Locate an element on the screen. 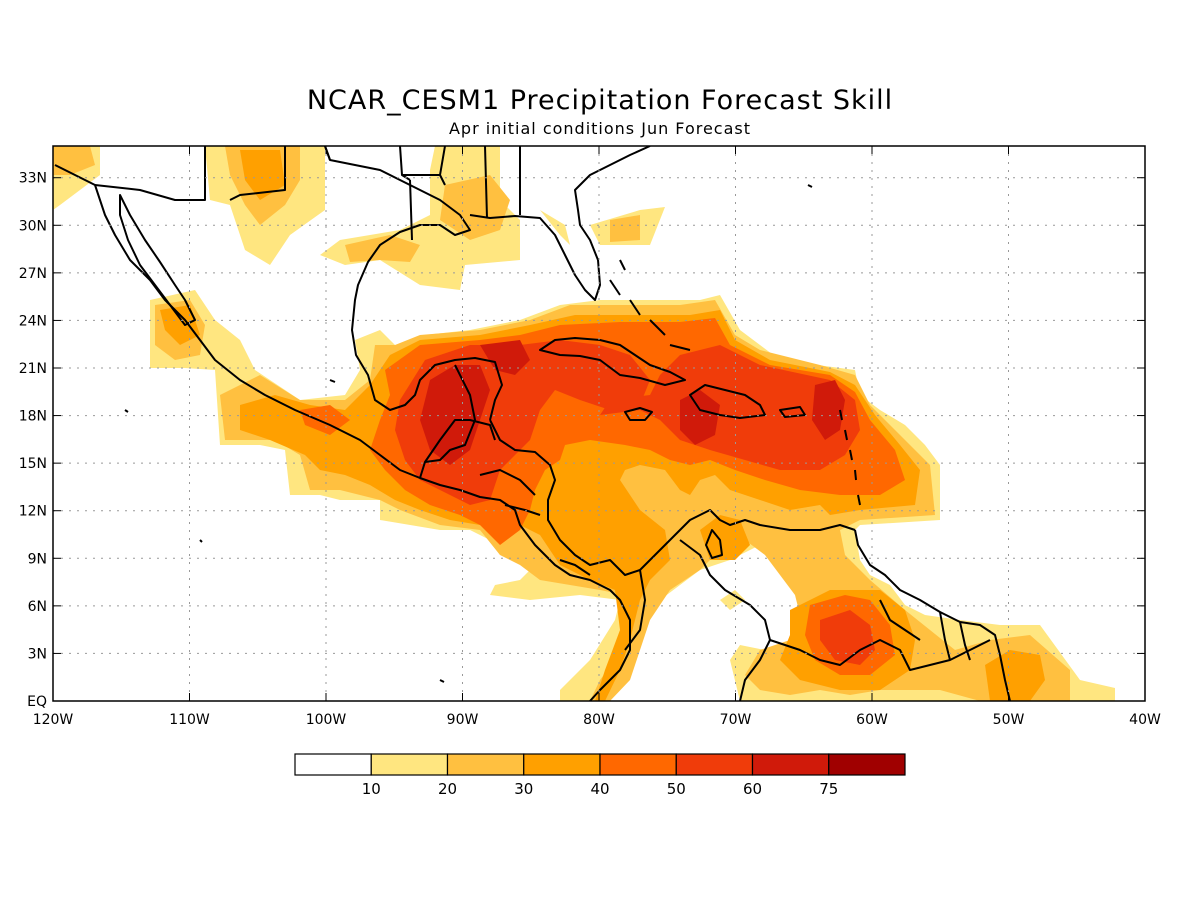  florida-coast is located at coordinates (560, 223).